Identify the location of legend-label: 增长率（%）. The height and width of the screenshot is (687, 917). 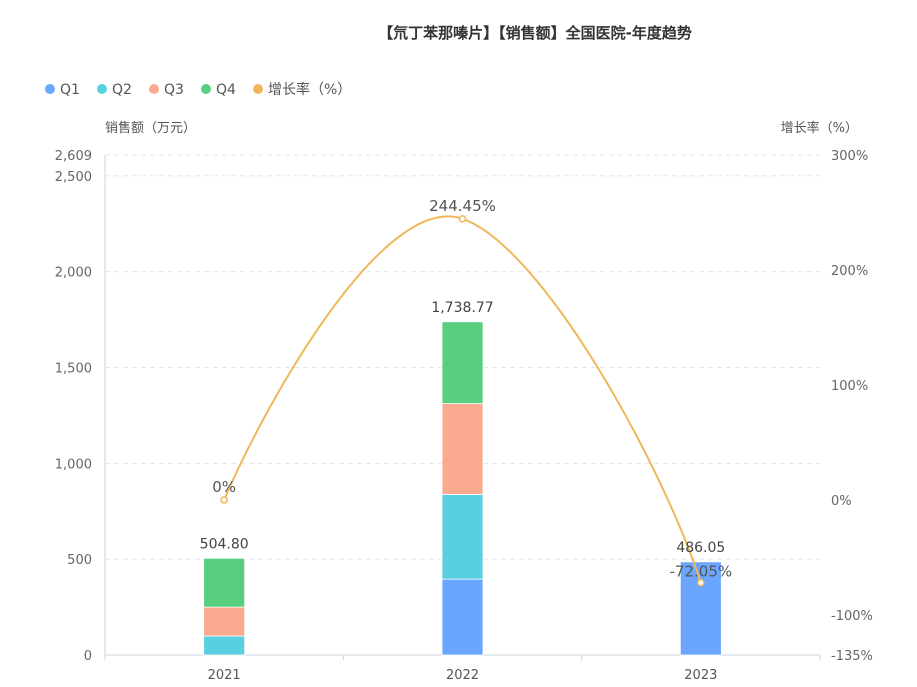
(309, 89).